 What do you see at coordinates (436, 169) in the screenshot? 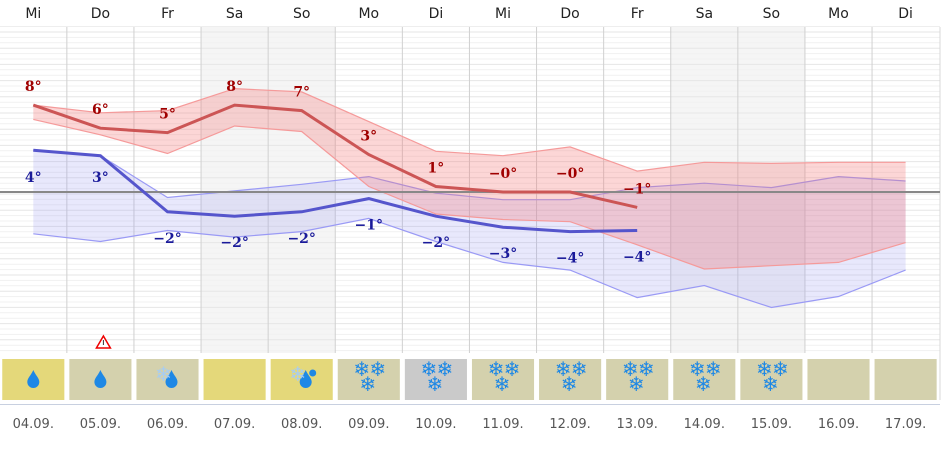
I see `max-temperature-label: 1°` at bounding box center [436, 169].